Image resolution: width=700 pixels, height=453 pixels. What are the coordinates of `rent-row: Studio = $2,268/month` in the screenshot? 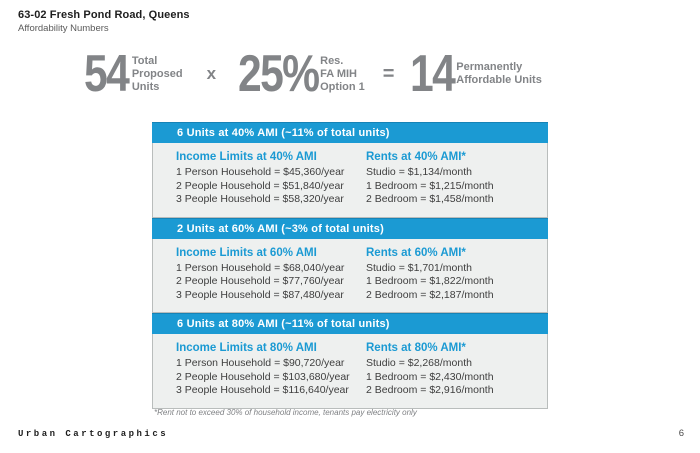 It's located at (419, 363).